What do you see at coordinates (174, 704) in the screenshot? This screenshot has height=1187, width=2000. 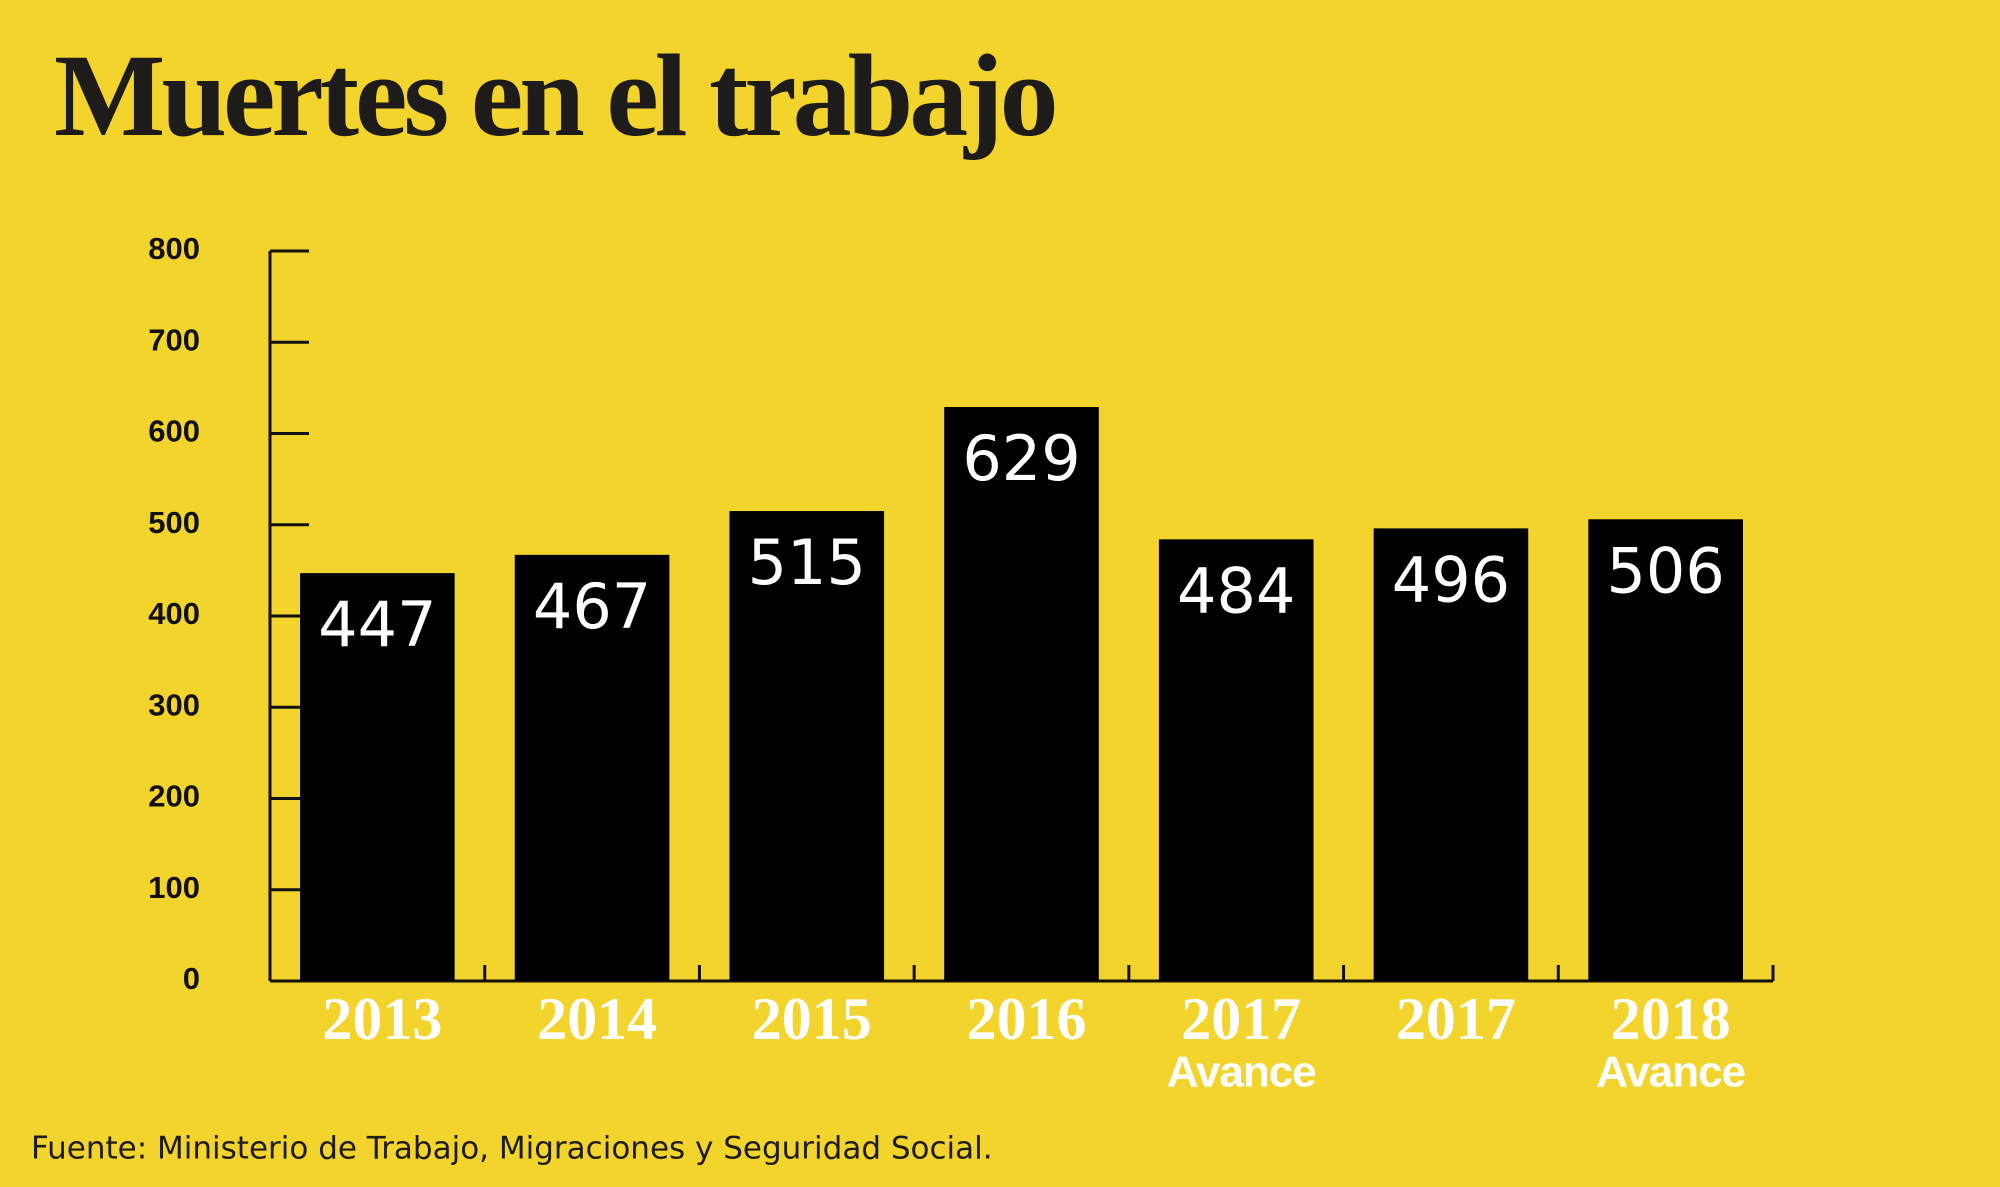 I see `y-tick-label: 300` at bounding box center [174, 704].